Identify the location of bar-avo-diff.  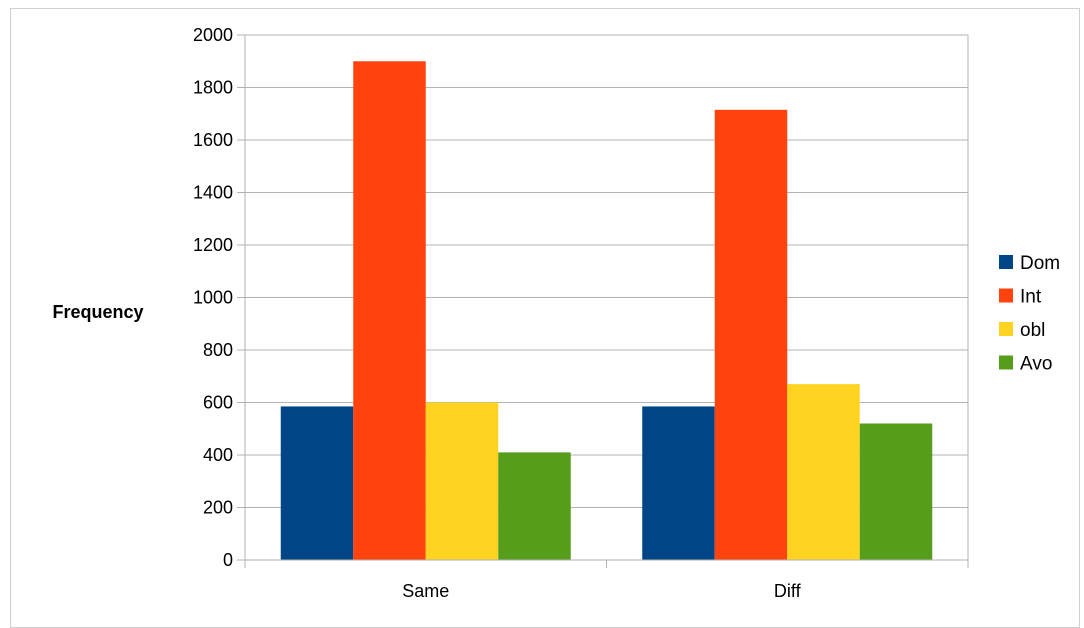
(896, 491).